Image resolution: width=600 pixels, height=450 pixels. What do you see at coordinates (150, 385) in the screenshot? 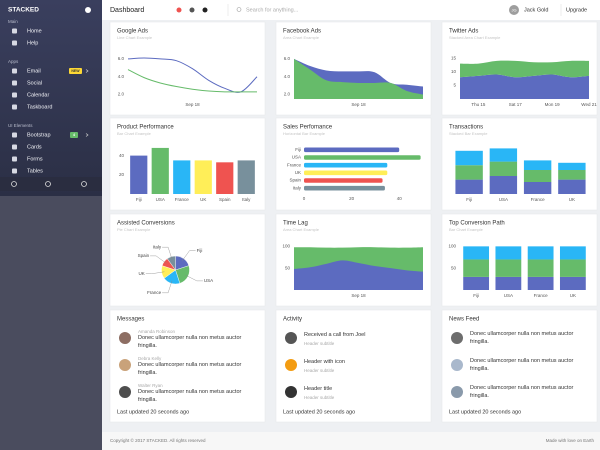
I see `sender-name: Walter Ryan` at bounding box center [150, 385].